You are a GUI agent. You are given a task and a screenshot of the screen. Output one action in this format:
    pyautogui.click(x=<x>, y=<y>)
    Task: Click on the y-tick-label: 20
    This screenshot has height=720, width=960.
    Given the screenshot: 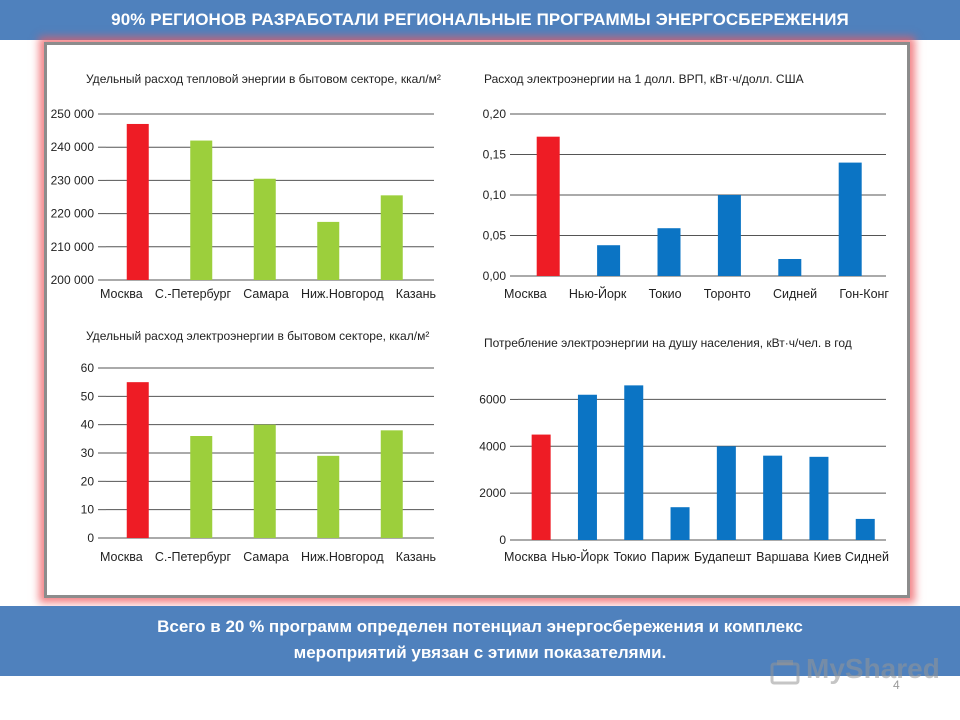 What is the action you would take?
    pyautogui.click(x=88, y=481)
    